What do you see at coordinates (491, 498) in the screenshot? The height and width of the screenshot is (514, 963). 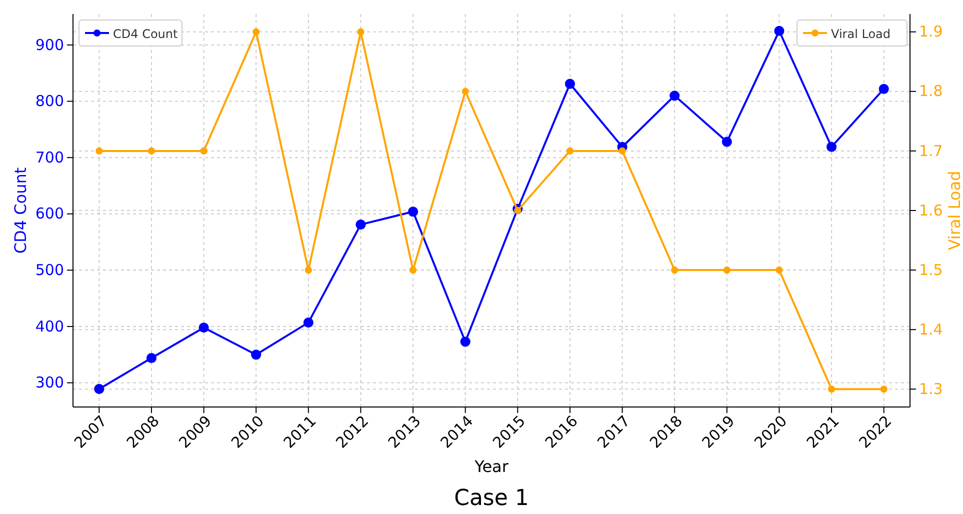 I see `text: Case 1` at bounding box center [491, 498].